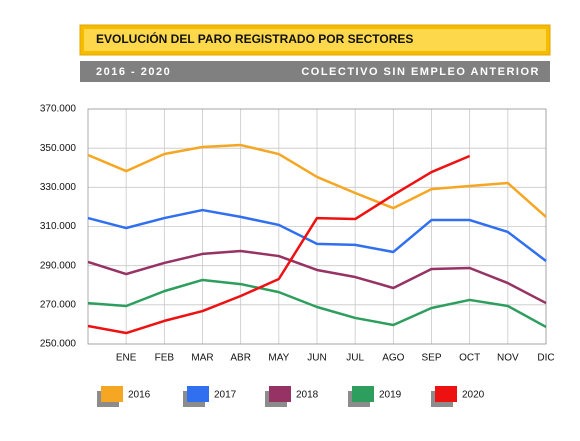 The height and width of the screenshot is (441, 580). What do you see at coordinates (240, 358) in the screenshot?
I see `x-tick-label: ABR` at bounding box center [240, 358].